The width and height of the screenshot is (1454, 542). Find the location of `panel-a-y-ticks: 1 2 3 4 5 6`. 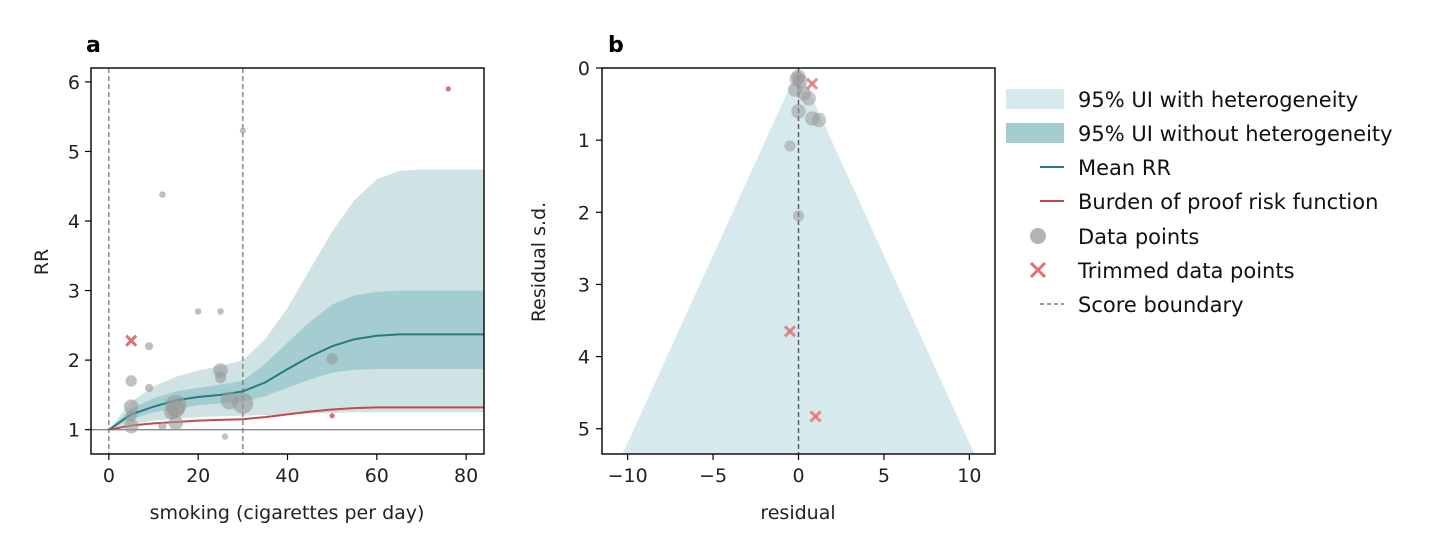

panel-a-y-ticks: 1 2 3 4 5 6 is located at coordinates (79, 257).